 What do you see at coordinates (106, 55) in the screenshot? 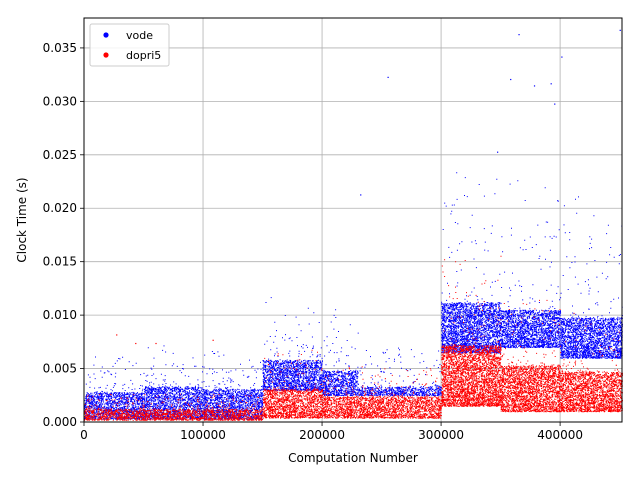
I see `legend-marker-dopri5` at bounding box center [106, 55].